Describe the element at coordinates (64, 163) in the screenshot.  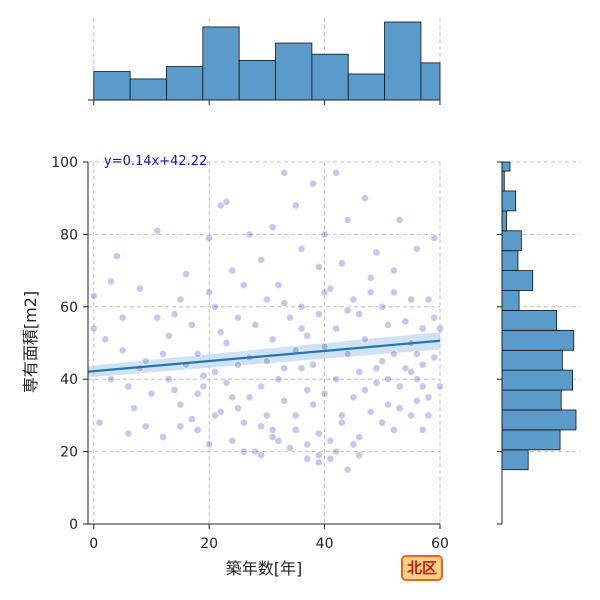
I see `y-tick-label: 100` at that location.